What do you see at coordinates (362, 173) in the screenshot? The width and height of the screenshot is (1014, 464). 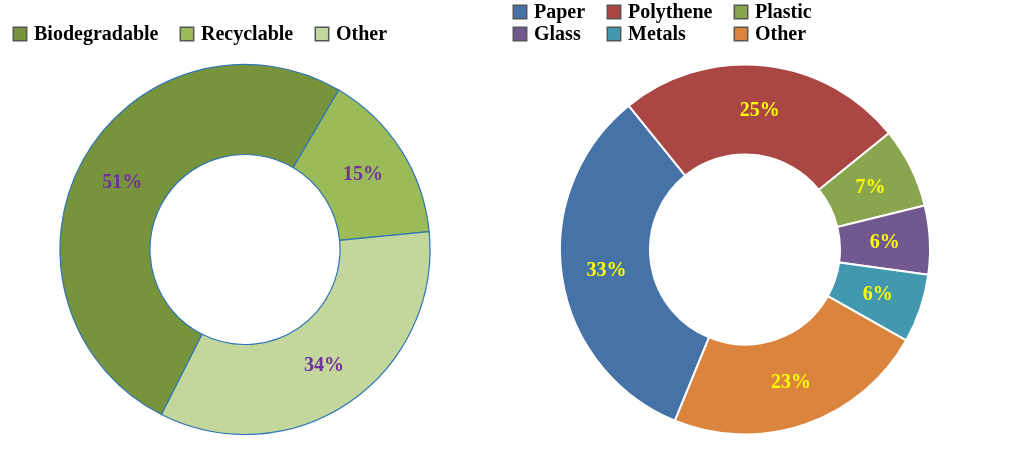 I see `data-label: 15%` at bounding box center [362, 173].